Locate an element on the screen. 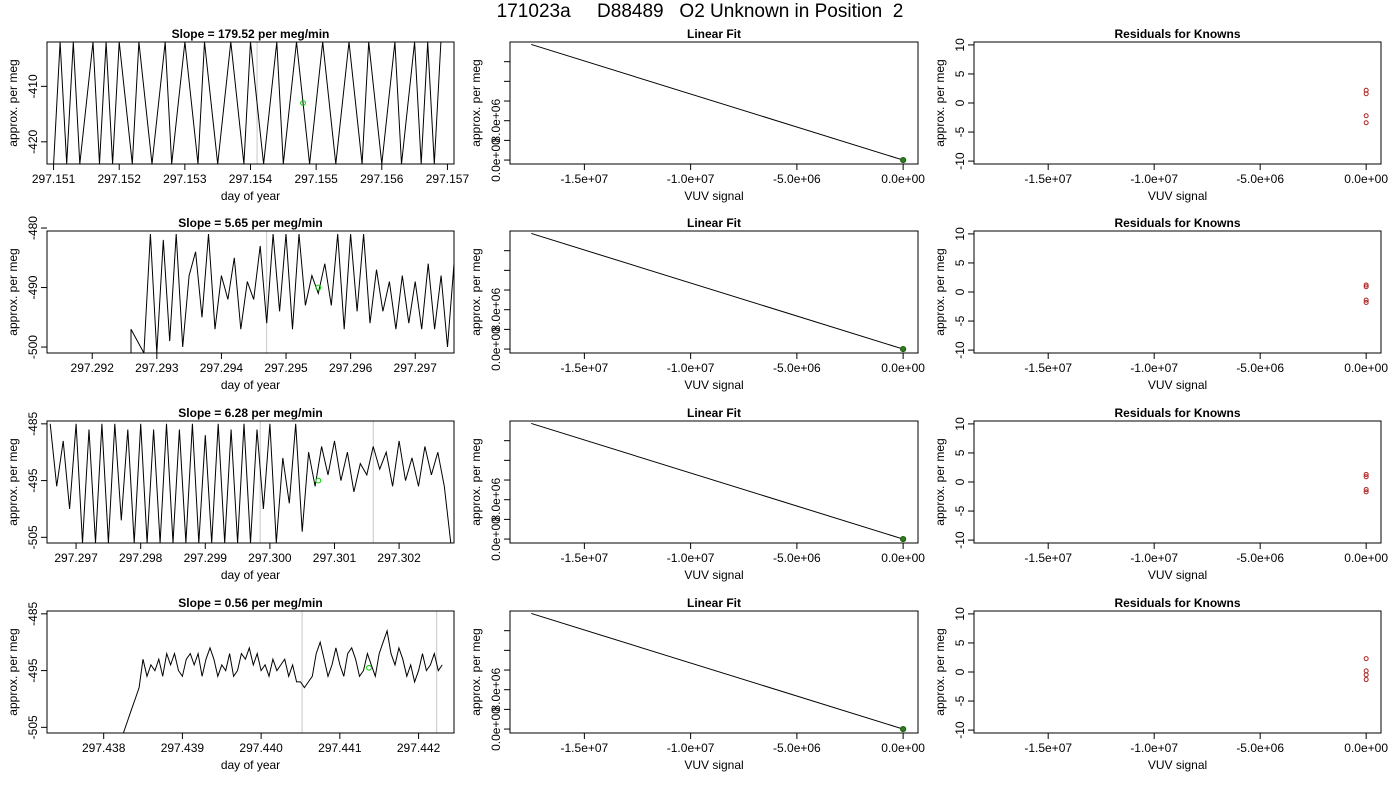 The image size is (1400, 800). row4-timeseries-xtick-label: 297.442 is located at coordinates (419, 748).